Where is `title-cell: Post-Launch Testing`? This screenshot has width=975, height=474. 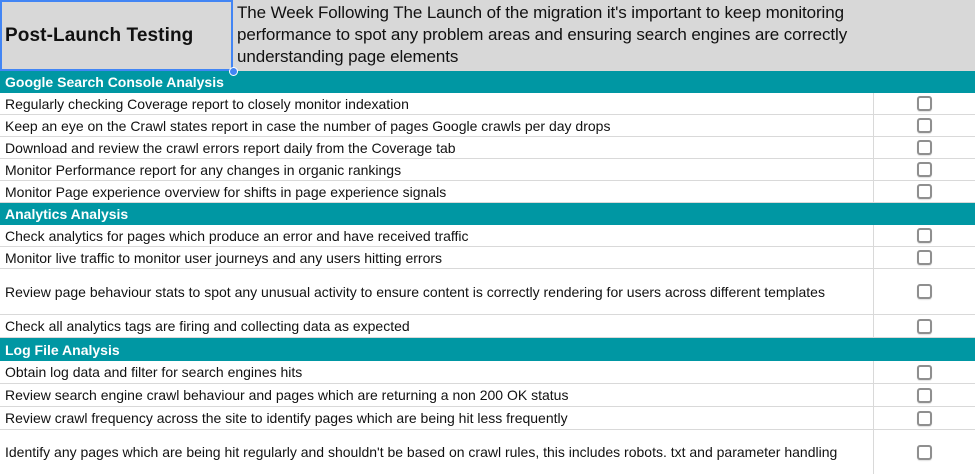 title-cell: Post-Launch Testing is located at coordinates (119, 38).